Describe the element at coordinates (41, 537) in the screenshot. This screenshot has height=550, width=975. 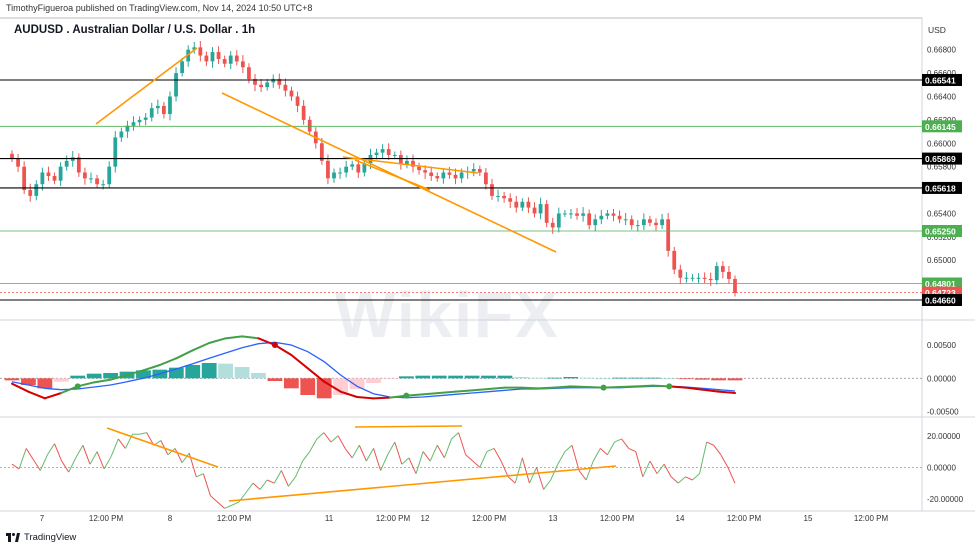
I see `tradingview-logo: TradingView` at that location.